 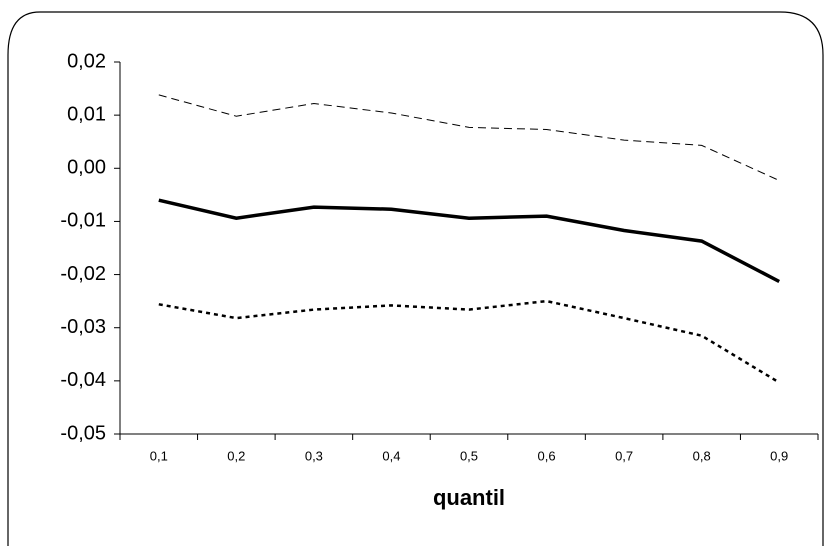 I want to click on x-tick-label: 0,9, so click(x=779, y=455).